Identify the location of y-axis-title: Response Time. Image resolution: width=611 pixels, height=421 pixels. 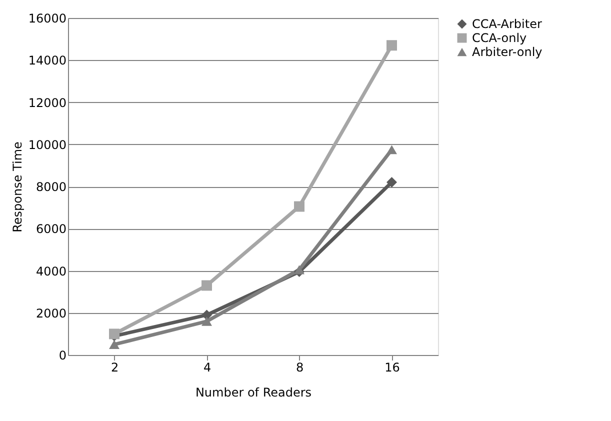
(17, 187).